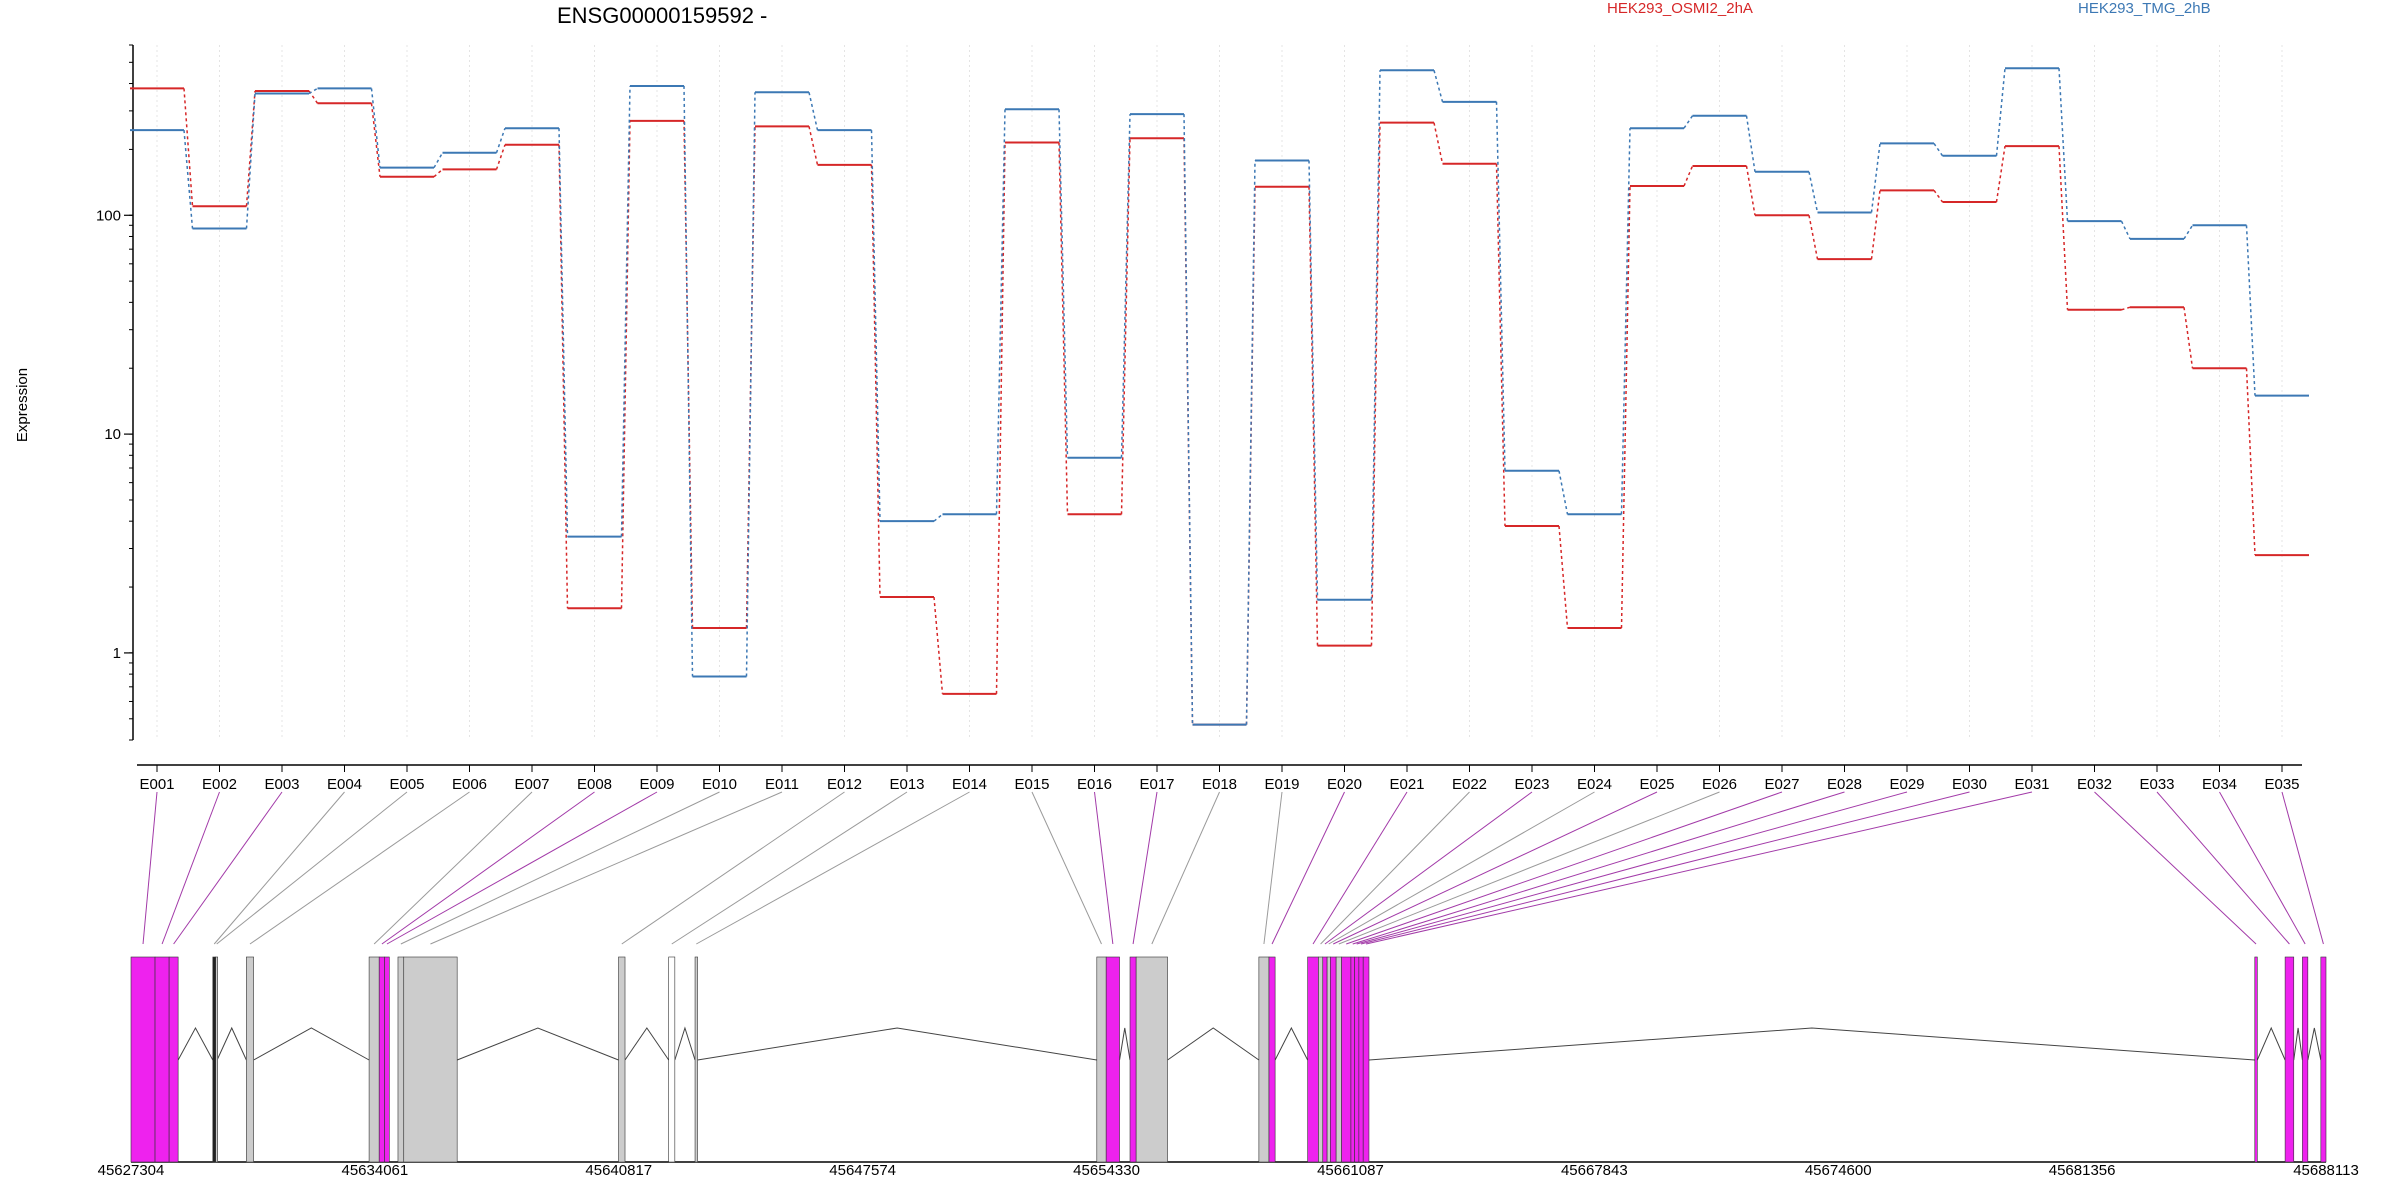 This screenshot has width=2400, height=1200. Describe the element at coordinates (719, 784) in the screenshot. I see `x-tick-label: E010` at that location.